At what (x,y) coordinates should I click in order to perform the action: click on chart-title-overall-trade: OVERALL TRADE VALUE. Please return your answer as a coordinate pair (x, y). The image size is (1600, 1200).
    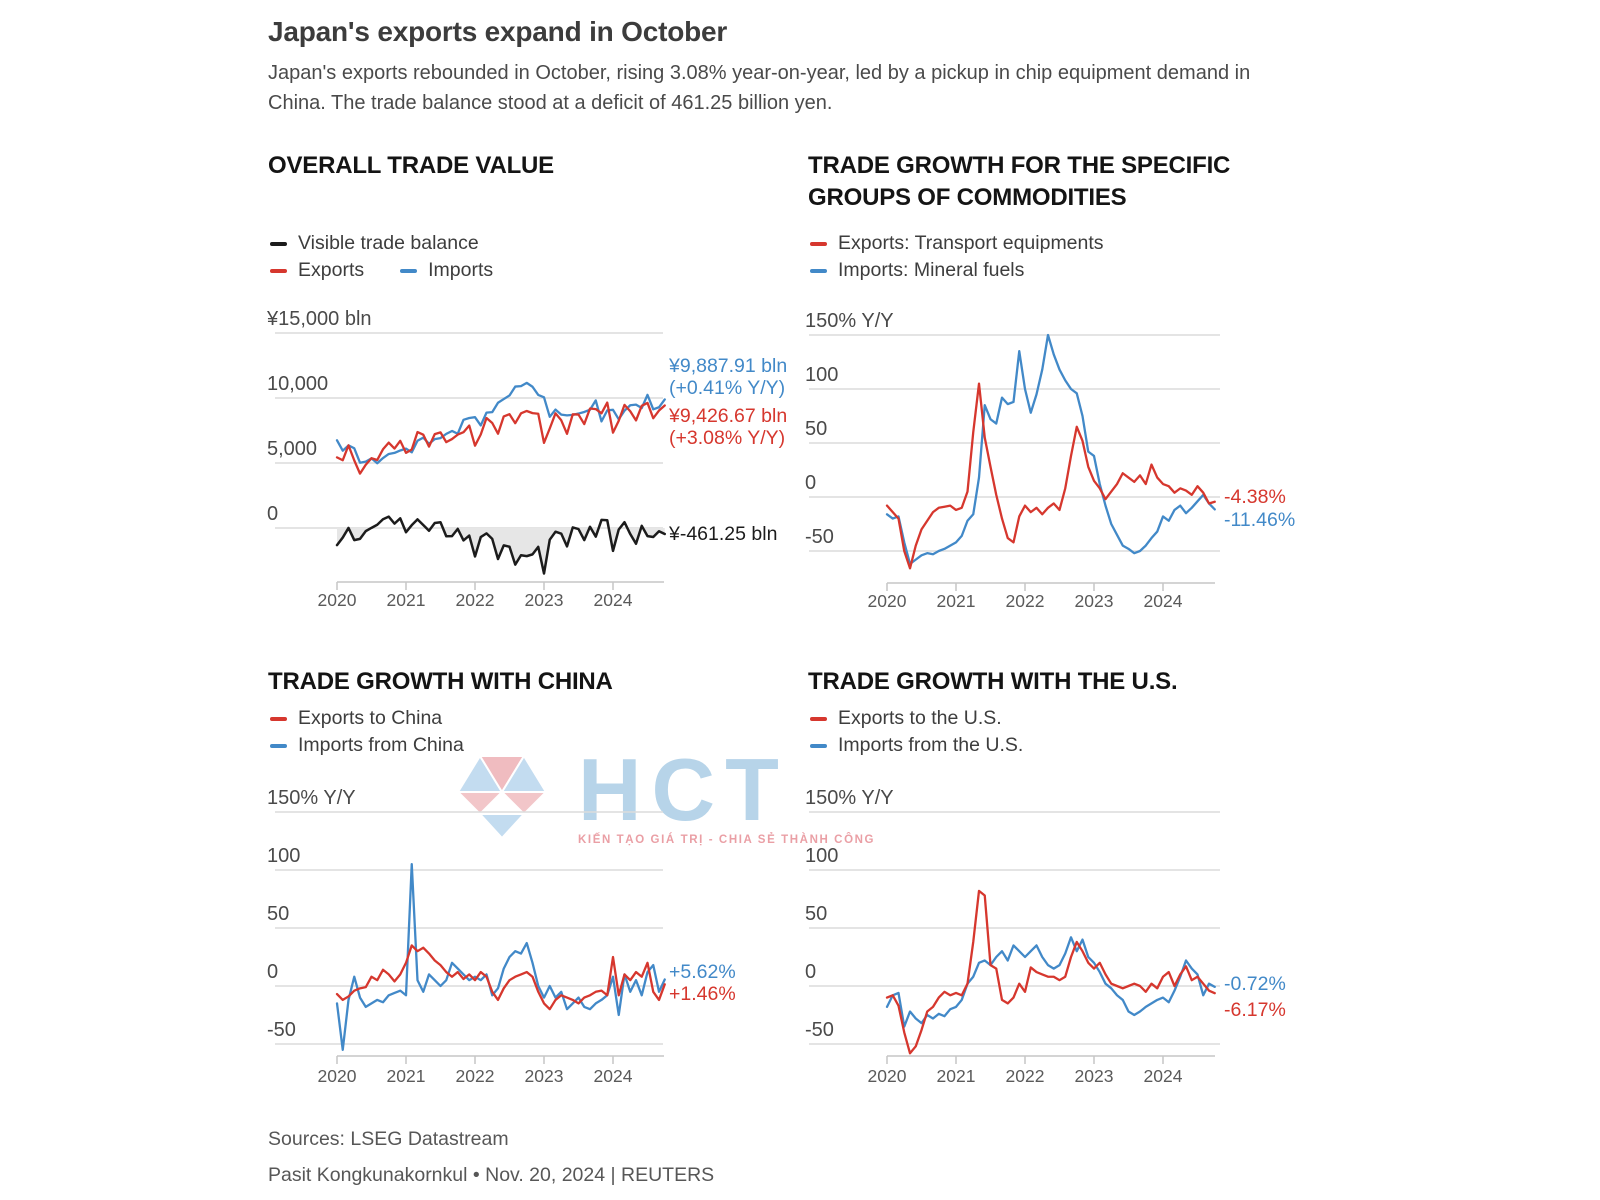
    Looking at the image, I should click on (411, 165).